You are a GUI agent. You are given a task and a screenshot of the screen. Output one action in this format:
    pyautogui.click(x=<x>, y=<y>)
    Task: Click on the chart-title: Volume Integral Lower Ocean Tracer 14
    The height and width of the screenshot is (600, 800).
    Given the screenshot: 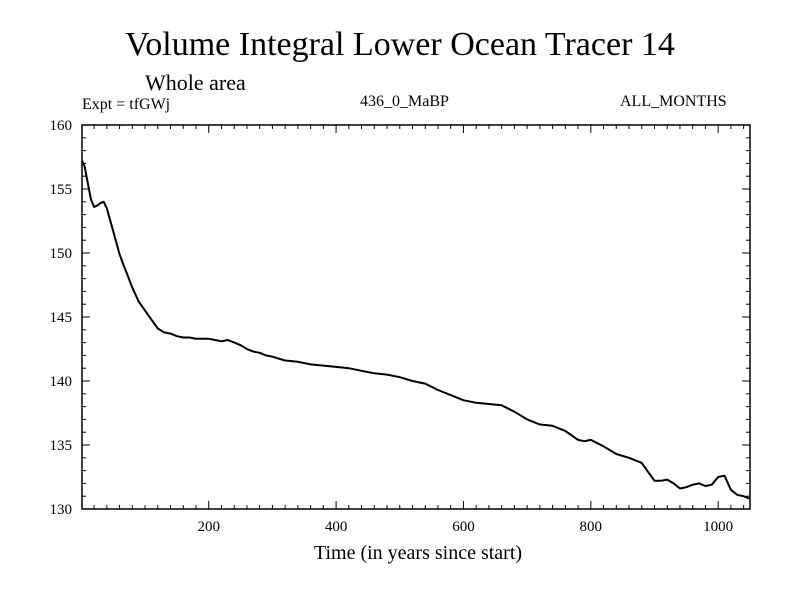 What is the action you would take?
    pyautogui.click(x=400, y=44)
    